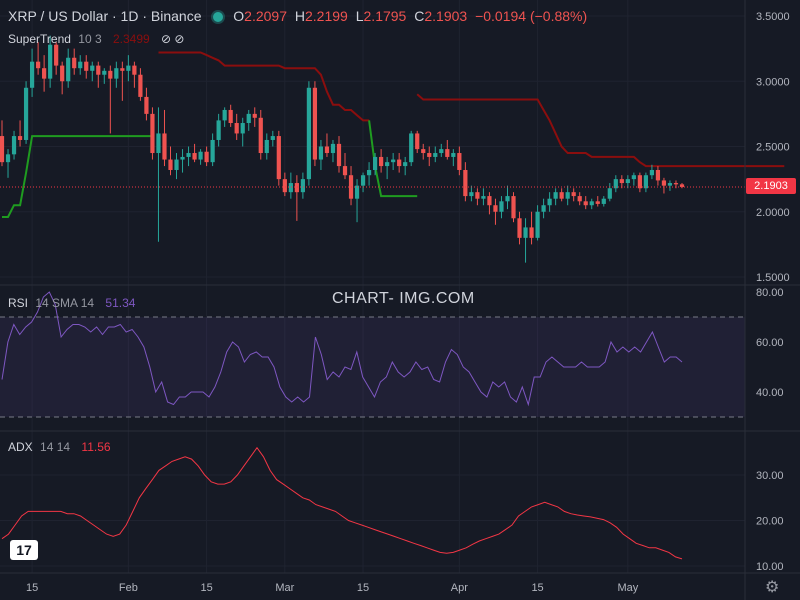 This screenshot has height=600, width=800. Describe the element at coordinates (264, 86) in the screenshot. I see `supertrend-down-line` at that location.